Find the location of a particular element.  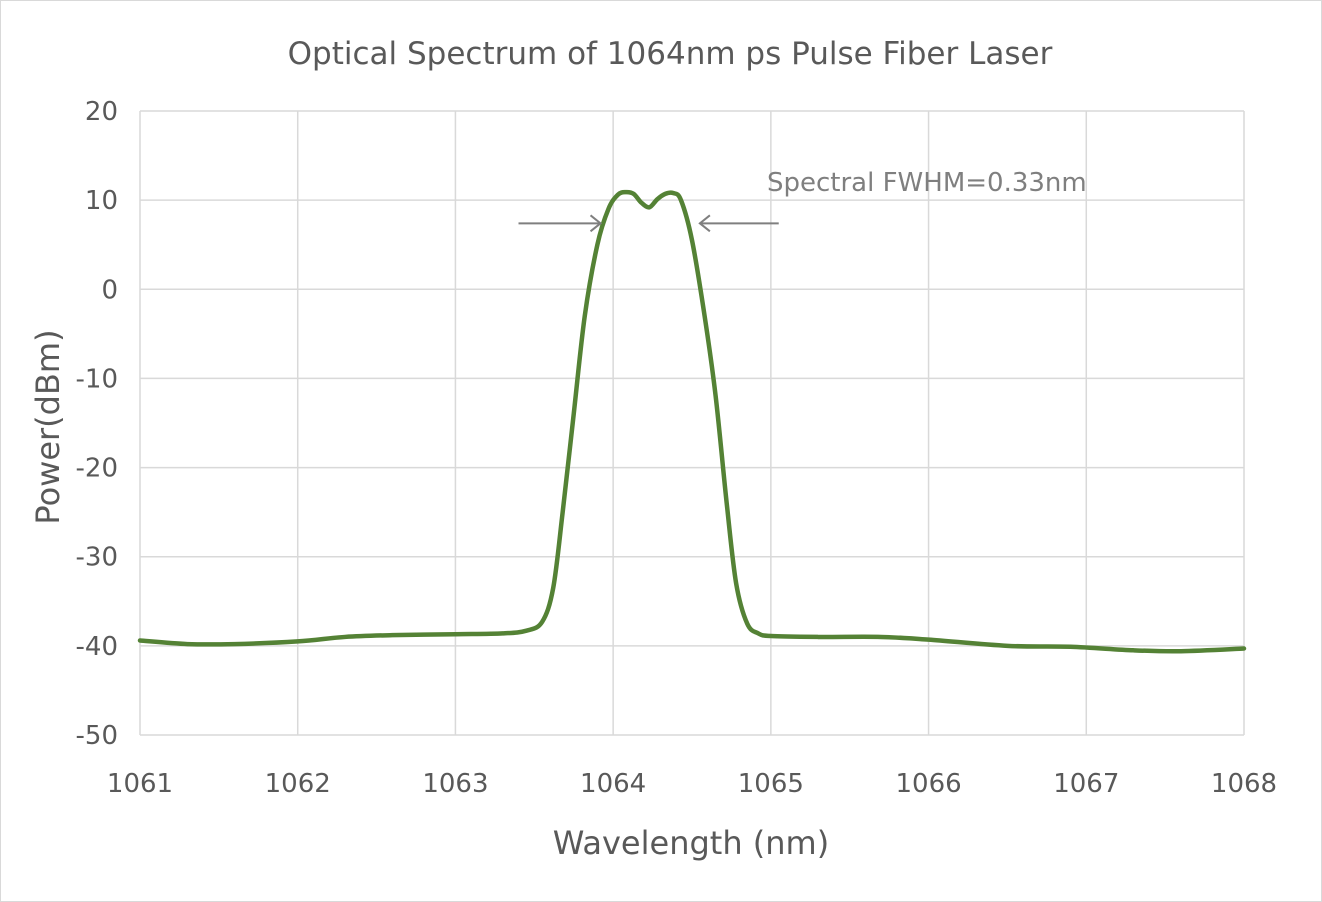

y-tick-label: -50 is located at coordinates (97, 736).